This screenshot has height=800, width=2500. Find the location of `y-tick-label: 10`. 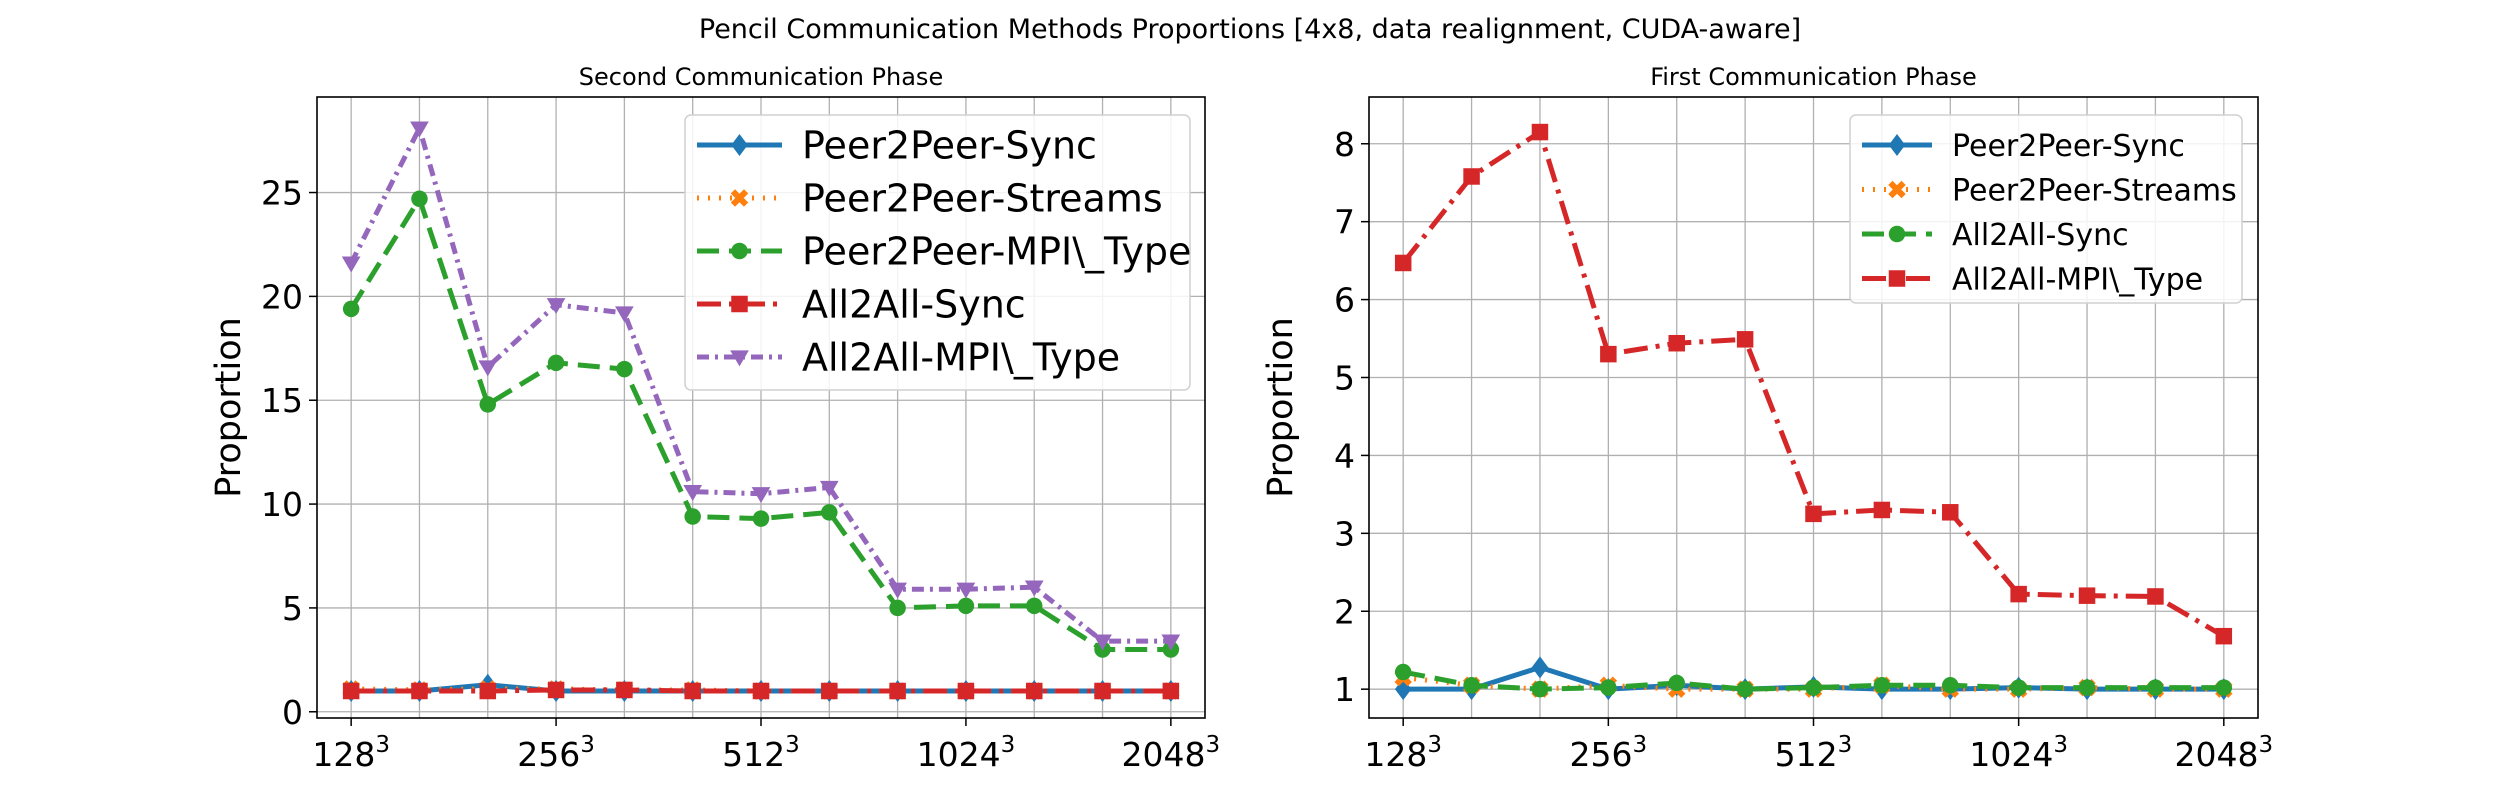

y-tick-label: 10 is located at coordinates (282, 504).